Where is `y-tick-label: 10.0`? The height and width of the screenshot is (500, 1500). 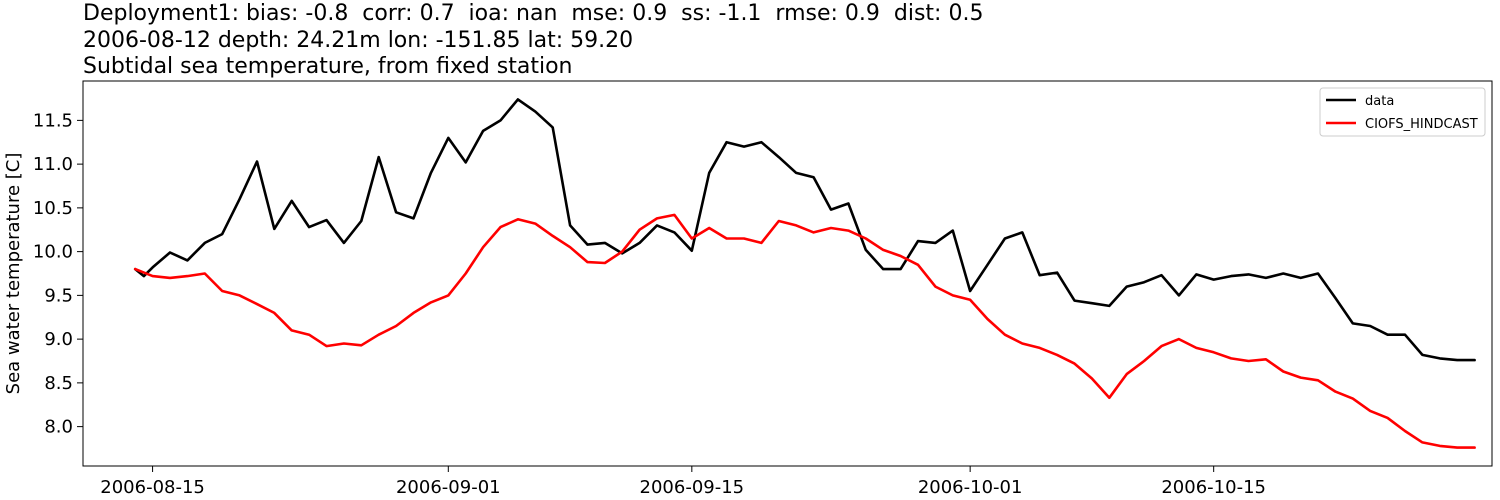 y-tick-label: 10.0 is located at coordinates (53, 252).